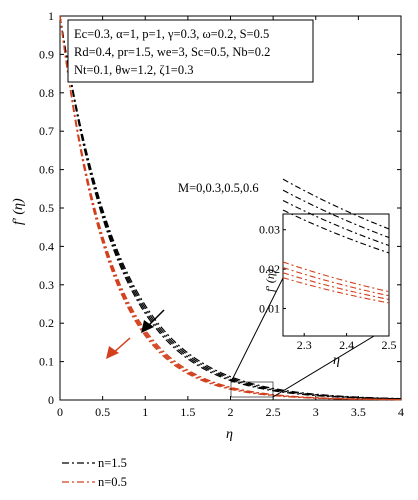 Image resolution: width=418 pixels, height=500 pixels. What do you see at coordinates (133, 70) in the screenshot?
I see `parameter-line-3: Nt=0.1, θw=1.2, ζ1=0.3` at bounding box center [133, 70].